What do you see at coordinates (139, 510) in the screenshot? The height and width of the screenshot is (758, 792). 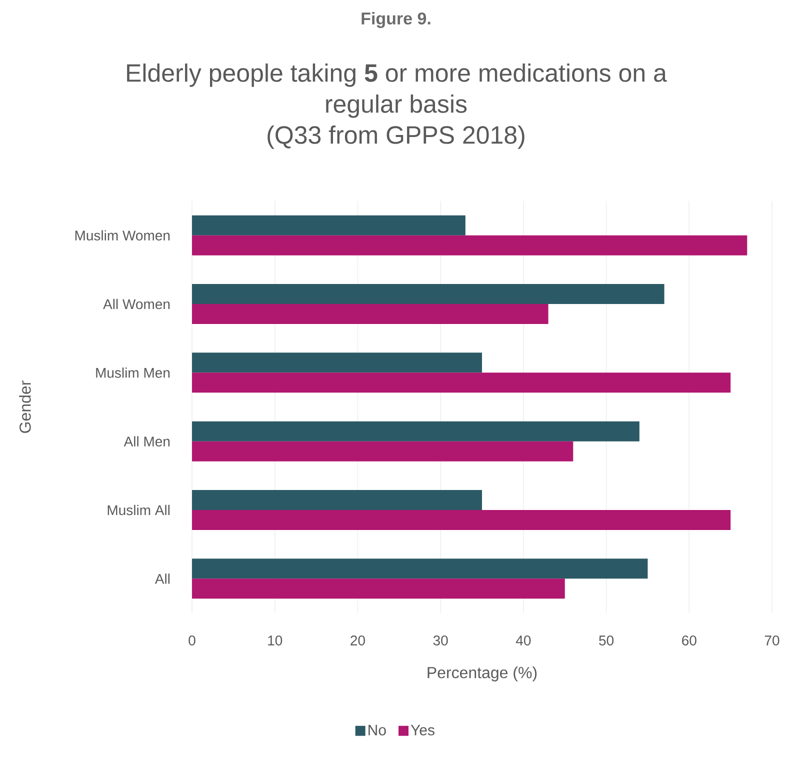 I see `y-tick-label: Muslim All` at bounding box center [139, 510].